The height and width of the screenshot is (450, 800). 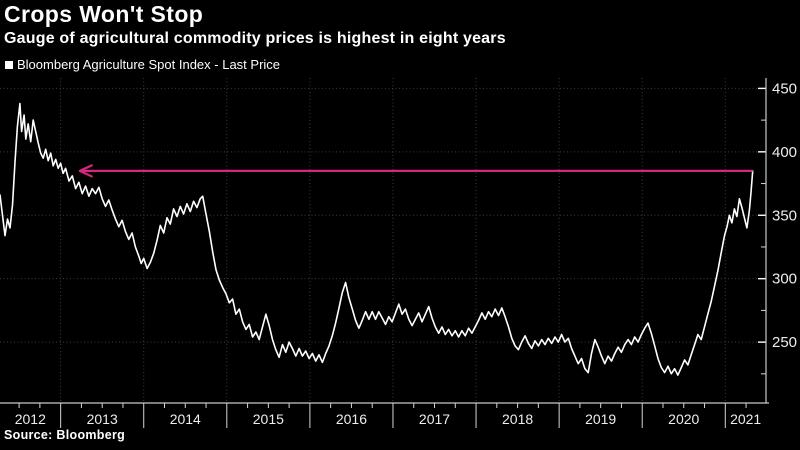 What do you see at coordinates (784, 88) in the screenshot?
I see `y-axis-label: 450` at bounding box center [784, 88].